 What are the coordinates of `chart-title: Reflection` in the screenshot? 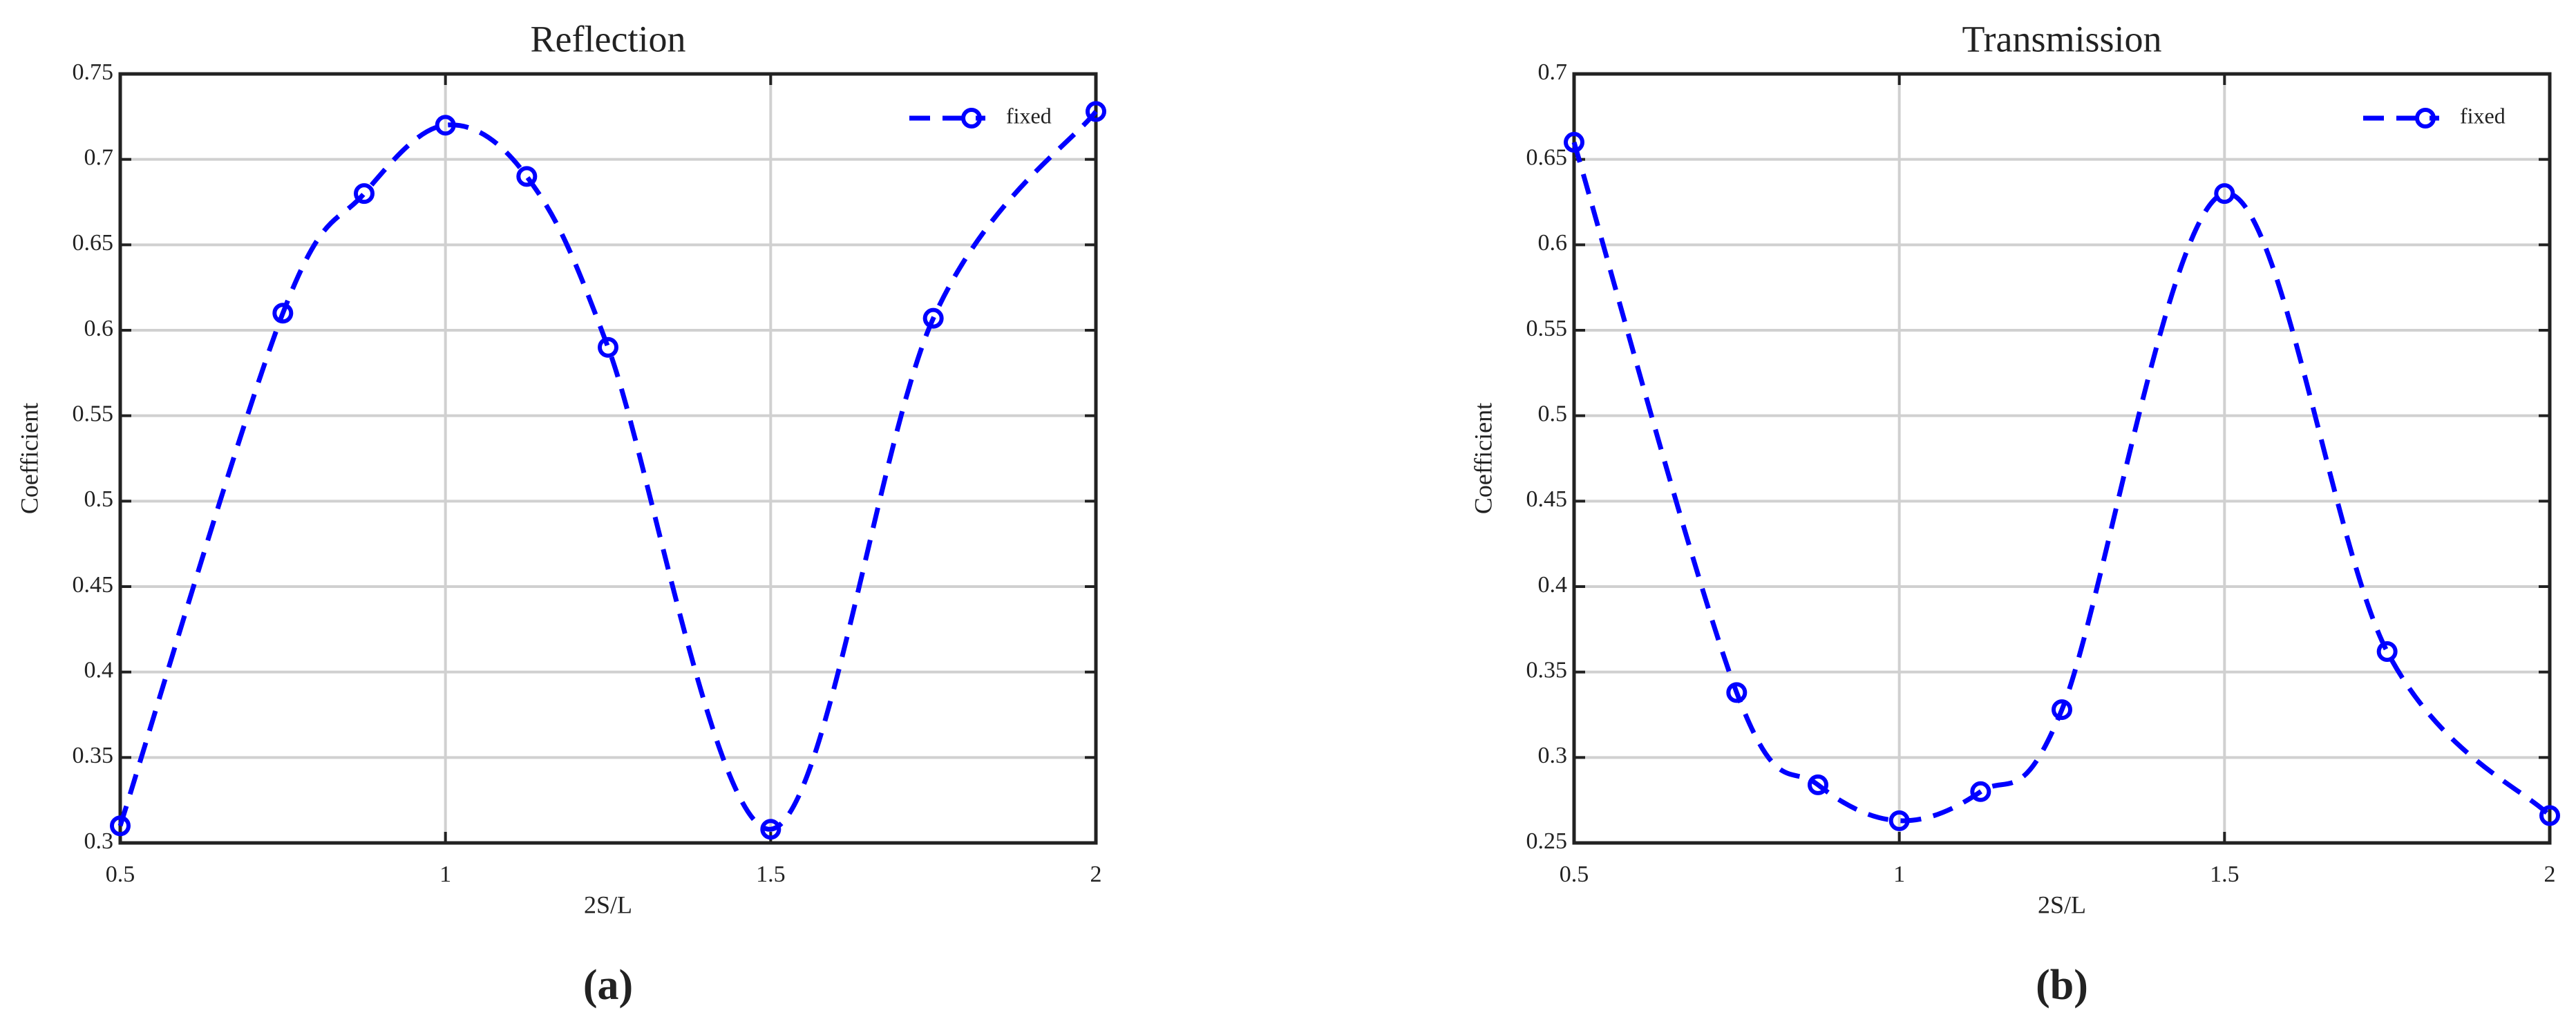 It's located at (608, 38).